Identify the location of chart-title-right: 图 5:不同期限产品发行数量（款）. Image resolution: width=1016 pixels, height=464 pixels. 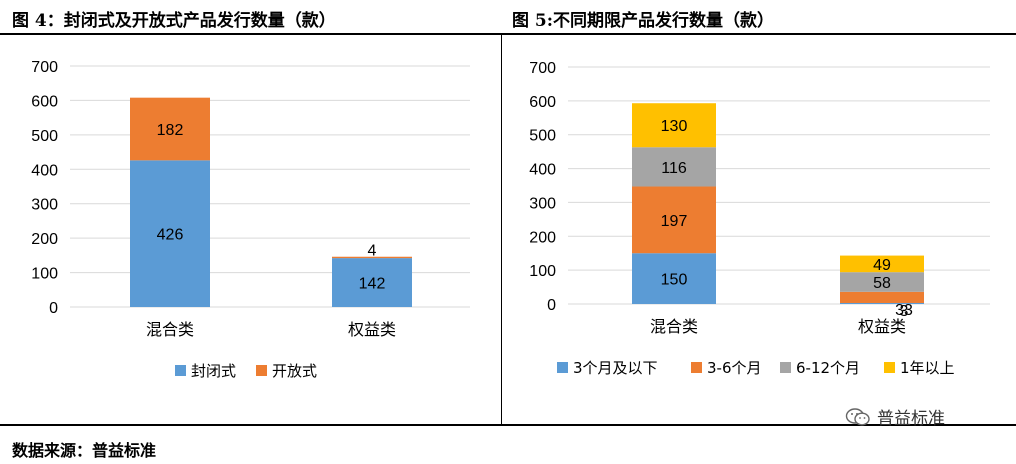
(643, 21).